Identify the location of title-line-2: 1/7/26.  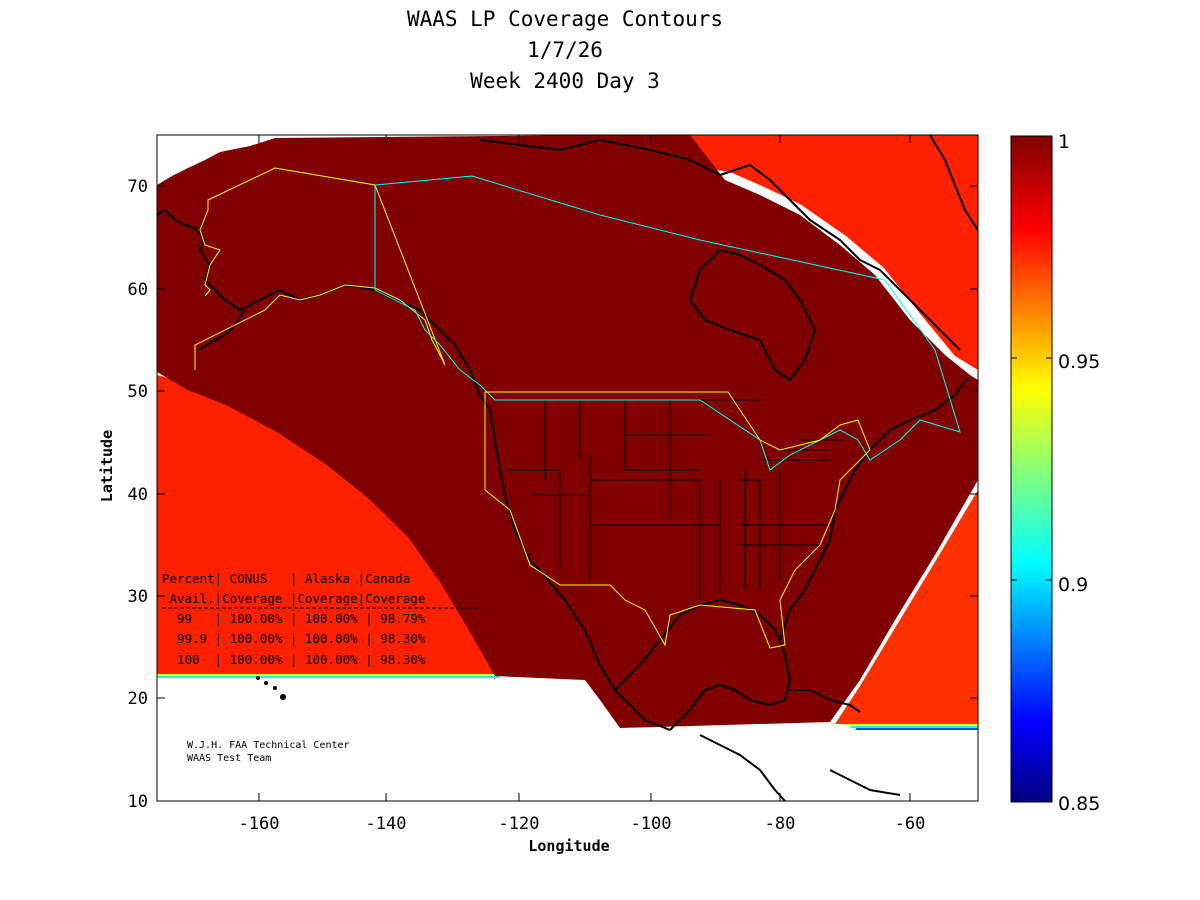
(565, 50).